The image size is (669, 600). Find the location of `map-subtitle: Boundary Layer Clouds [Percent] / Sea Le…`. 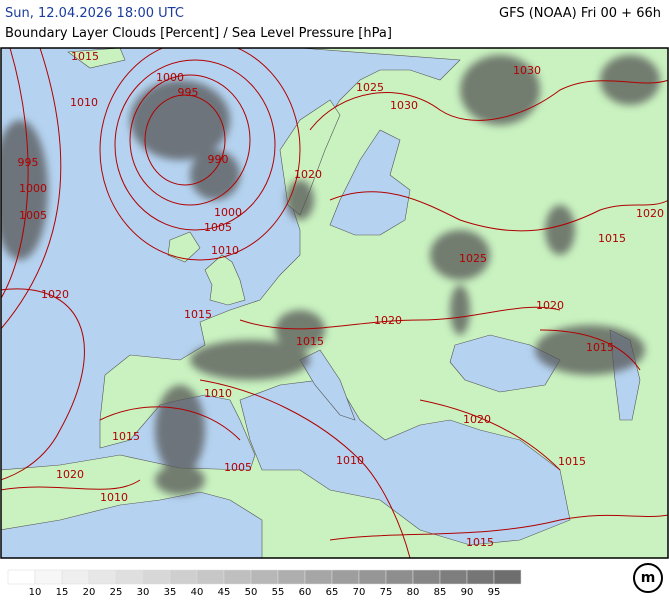

map-subtitle: Boundary Layer Clouds [Percent] / Sea Le… is located at coordinates (198, 33).